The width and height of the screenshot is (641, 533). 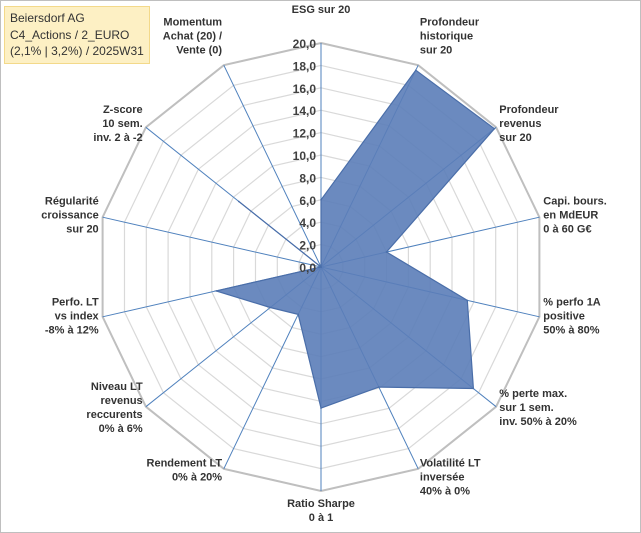 I want to click on category-label-13-line-2: Vente (0), so click(x=199, y=51).